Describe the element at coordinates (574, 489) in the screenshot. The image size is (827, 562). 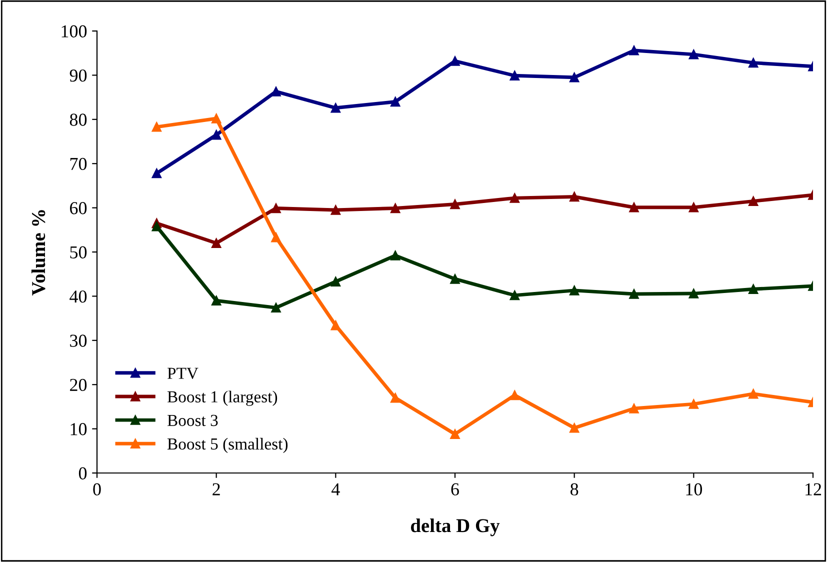
I see `x-tick-label: 8` at that location.